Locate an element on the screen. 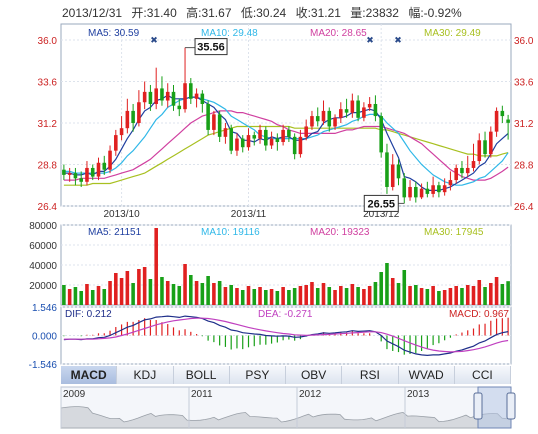 This screenshot has height=434, width=538. dif-line is located at coordinates (286, 336).